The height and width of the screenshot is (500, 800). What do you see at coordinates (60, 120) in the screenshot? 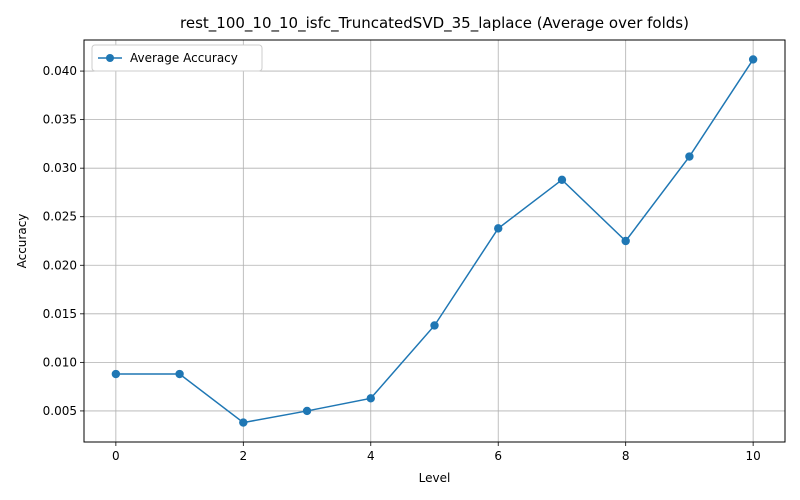
I see `y-tick-label: 0.035` at bounding box center [60, 120].